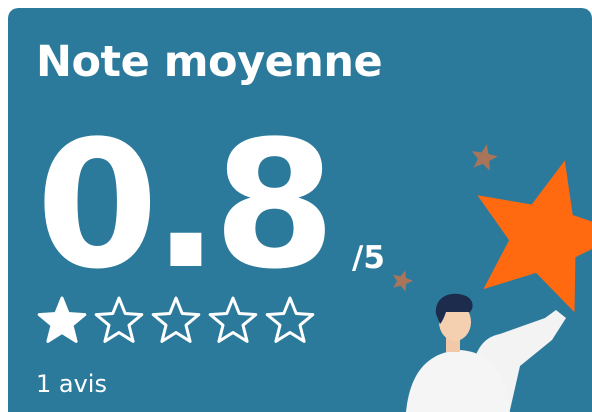 The height and width of the screenshot is (412, 592). Describe the element at coordinates (458, 381) in the screenshot. I see `body` at that location.